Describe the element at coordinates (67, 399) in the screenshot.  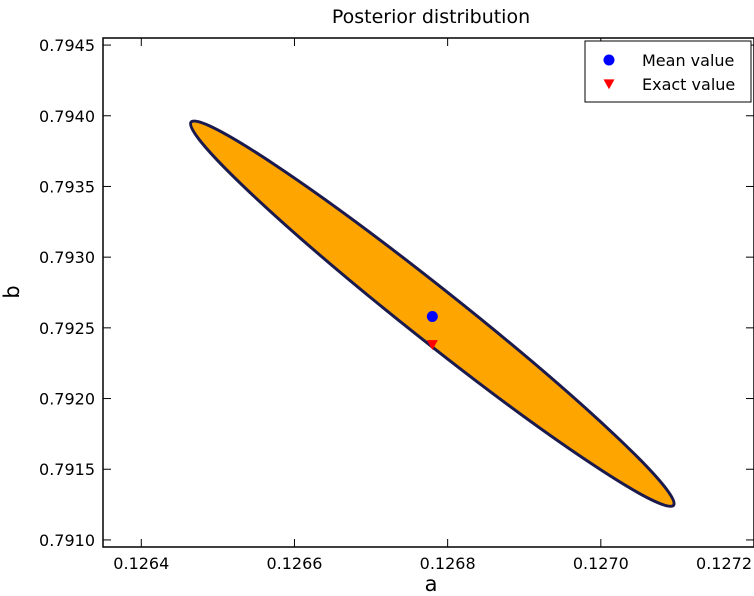
I see `y-tick-label: 0.7920` at that location.